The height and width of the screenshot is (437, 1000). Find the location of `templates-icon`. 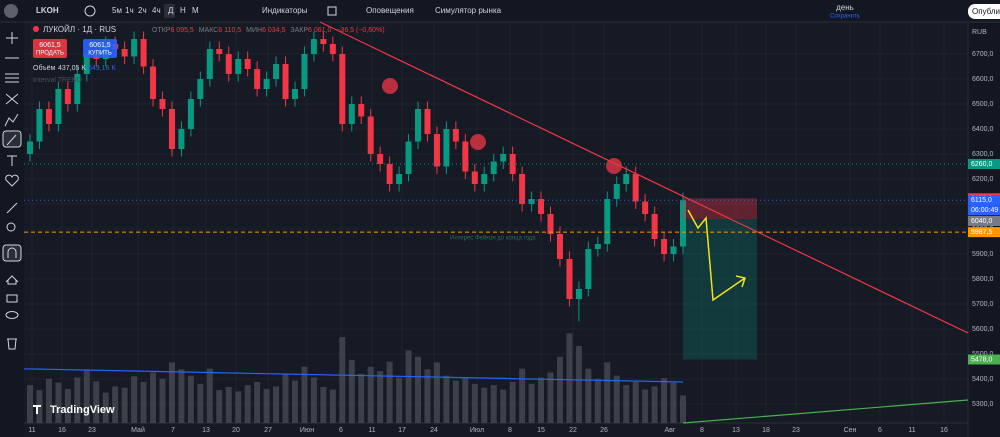

templates-icon is located at coordinates (332, 11).